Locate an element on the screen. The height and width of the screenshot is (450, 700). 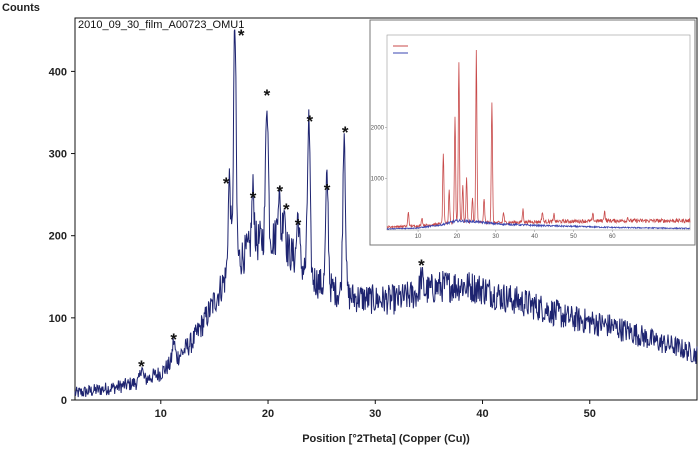
x-axis-label: Position [°2Theta] (Copper (Cu)) is located at coordinates (386, 439).